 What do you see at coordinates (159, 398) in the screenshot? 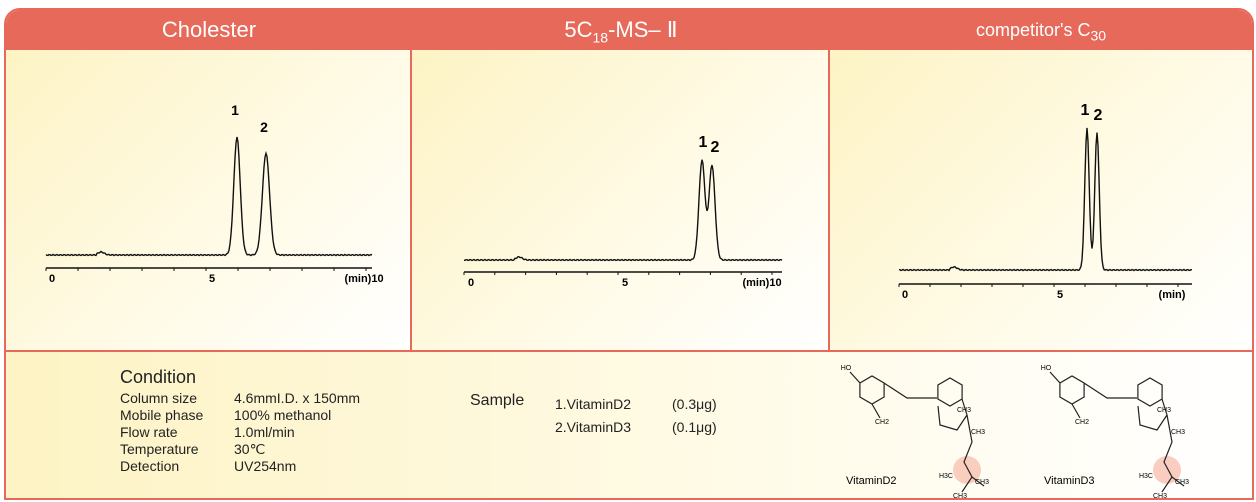
I see `condition-label: Column size` at bounding box center [159, 398].